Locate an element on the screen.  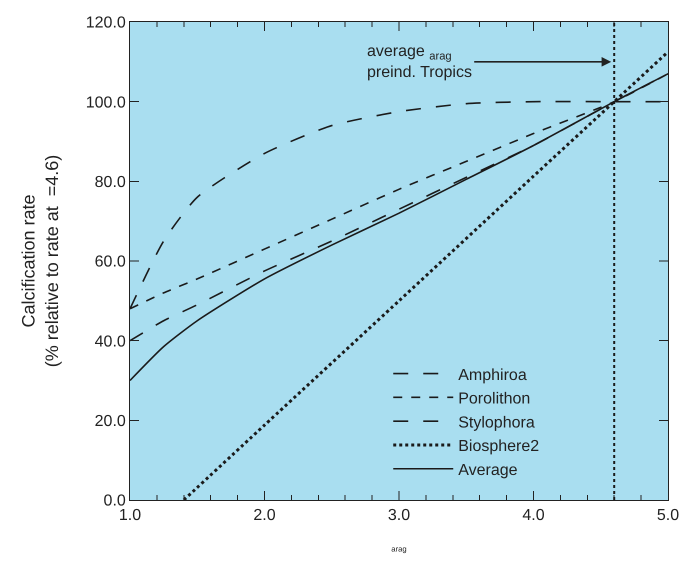
x-tick-label: 3.0 is located at coordinates (399, 515).